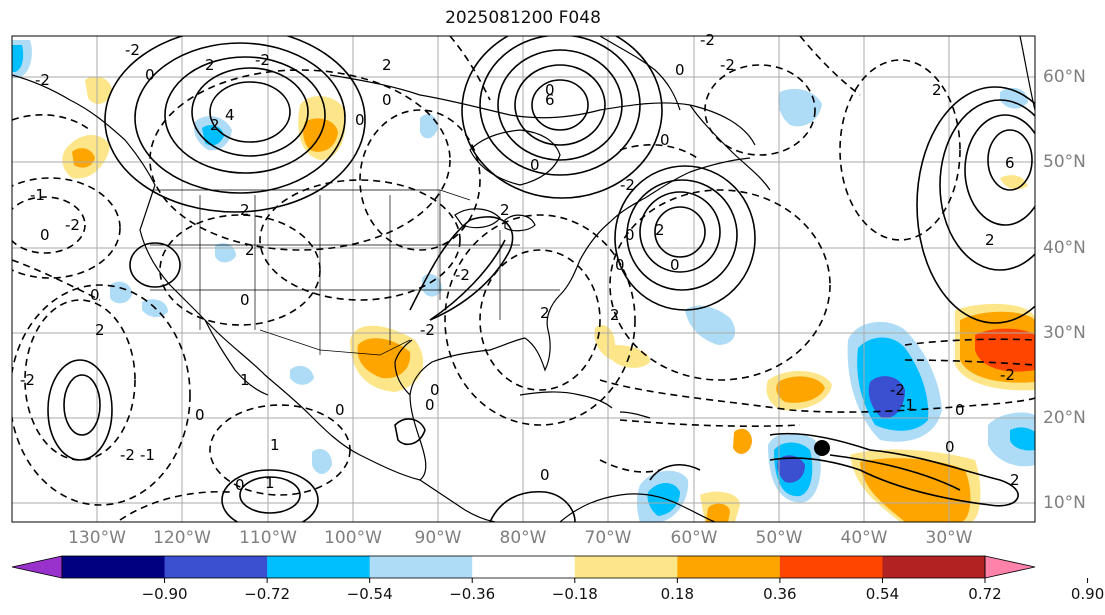 This screenshot has width=1105, height=615. What do you see at coordinates (355, 272) in the screenshot?
I see `borders` at bounding box center [355, 272].